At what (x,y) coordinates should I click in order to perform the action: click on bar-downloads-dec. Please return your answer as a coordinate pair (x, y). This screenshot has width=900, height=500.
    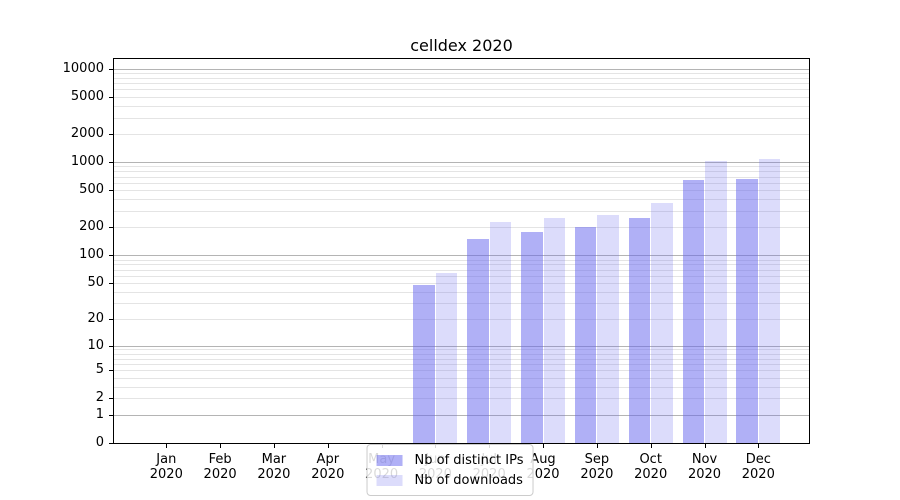
    Looking at the image, I should click on (769, 301).